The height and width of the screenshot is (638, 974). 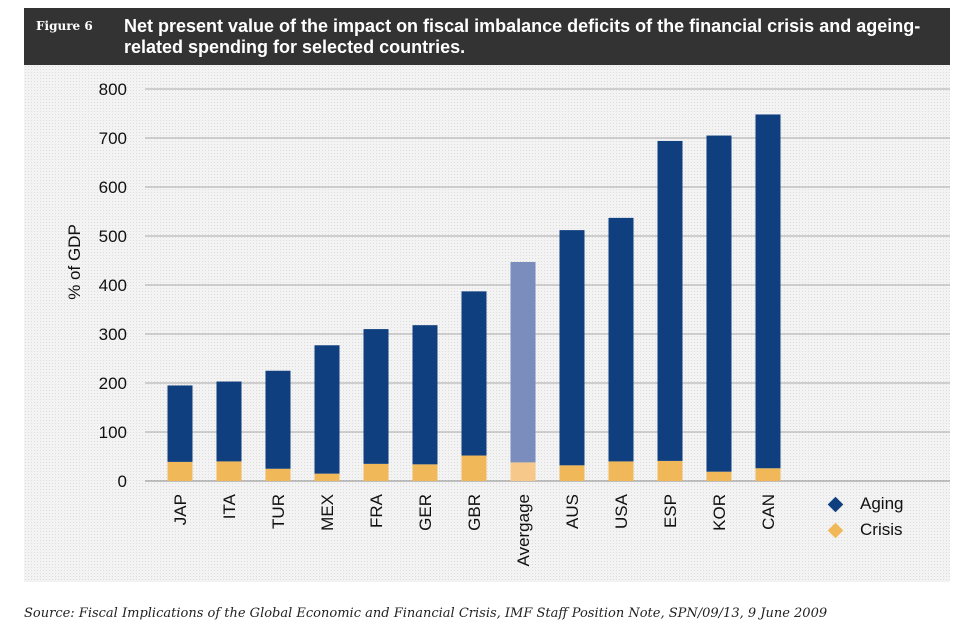 What do you see at coordinates (278, 474) in the screenshot?
I see `bar-crisis-tur` at bounding box center [278, 474].